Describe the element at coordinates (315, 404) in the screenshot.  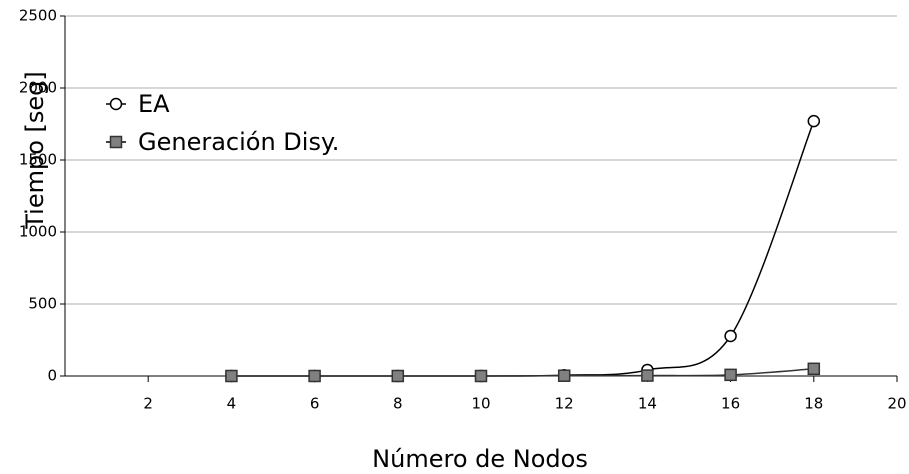
I see `x-tick-label: 6` at that location.